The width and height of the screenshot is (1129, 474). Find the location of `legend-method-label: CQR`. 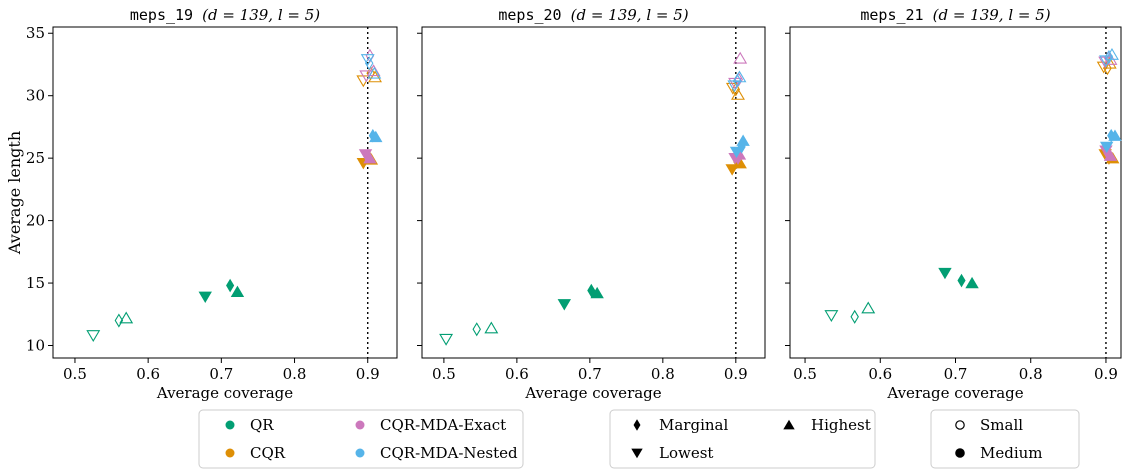

legend-method-label: CQR is located at coordinates (268, 453).